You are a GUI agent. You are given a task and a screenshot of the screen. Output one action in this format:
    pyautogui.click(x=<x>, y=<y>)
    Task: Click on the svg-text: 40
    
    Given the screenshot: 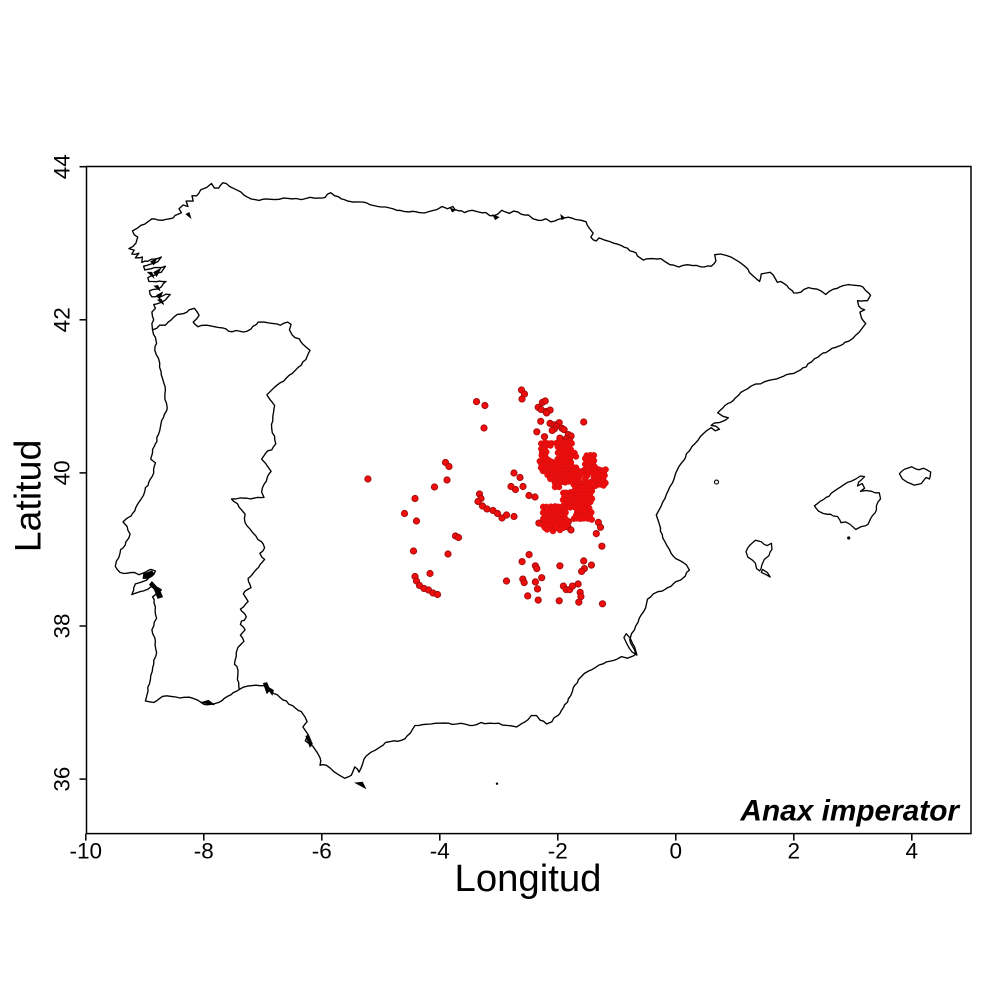 What is the action you would take?
    pyautogui.click(x=62, y=472)
    